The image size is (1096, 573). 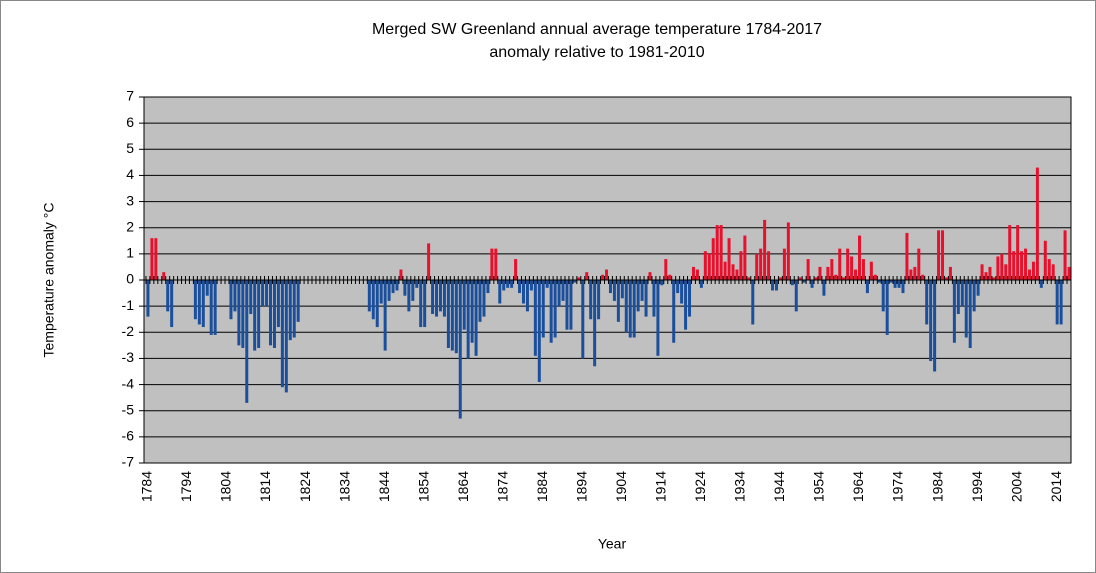 I want to click on x-tick-label: 1924, so click(x=700, y=486).